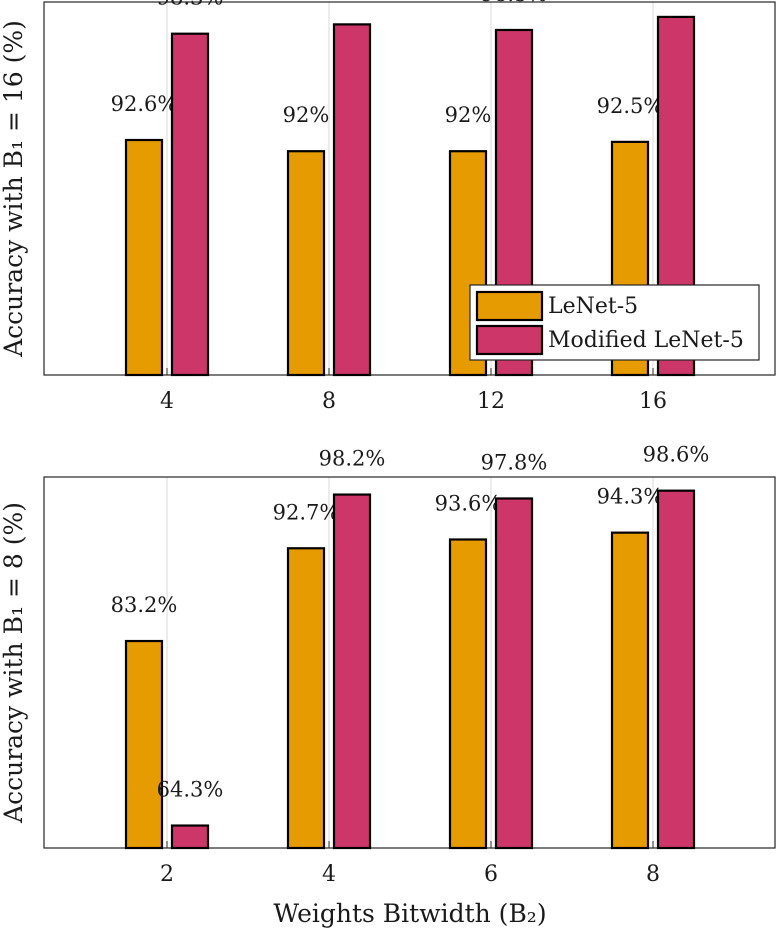 The height and width of the screenshot is (932, 777). I want to click on x-axis-label: Weights Bitwidth (B₂), so click(409, 913).